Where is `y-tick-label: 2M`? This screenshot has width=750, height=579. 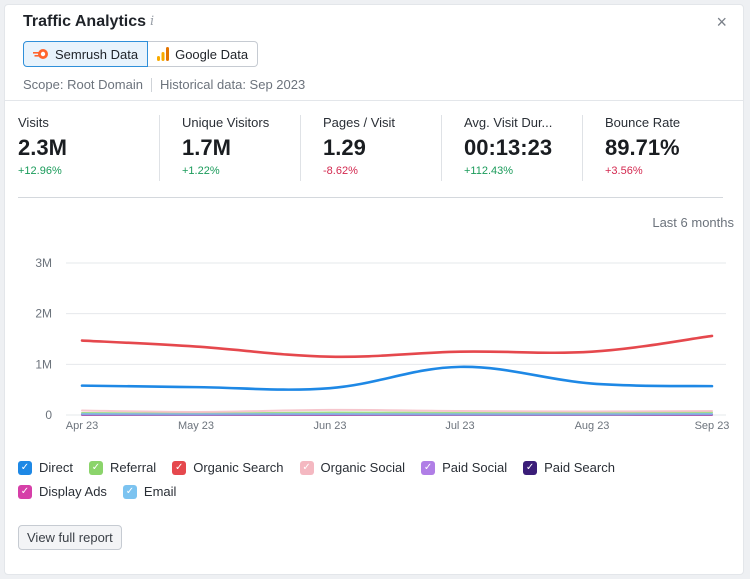 y-tick-label: 2M is located at coordinates (43, 314).